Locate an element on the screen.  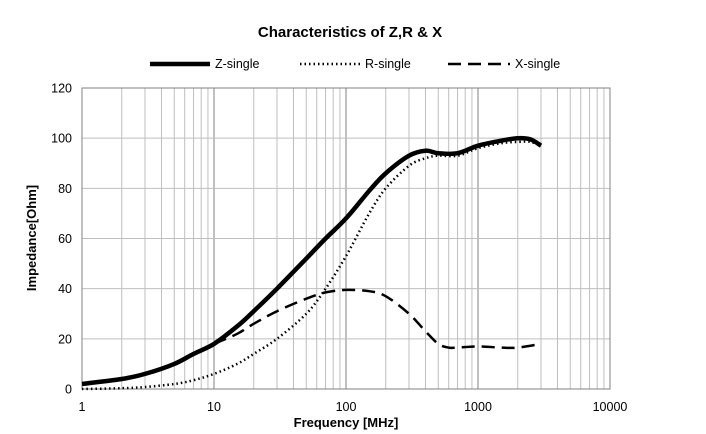
x-axis-title: Frequency [MHz] is located at coordinates (346, 422).